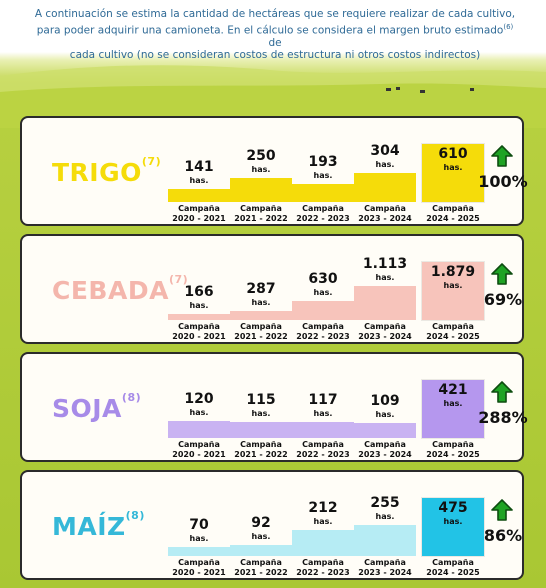  I want to click on bar-value-label: 287, so click(261, 289).